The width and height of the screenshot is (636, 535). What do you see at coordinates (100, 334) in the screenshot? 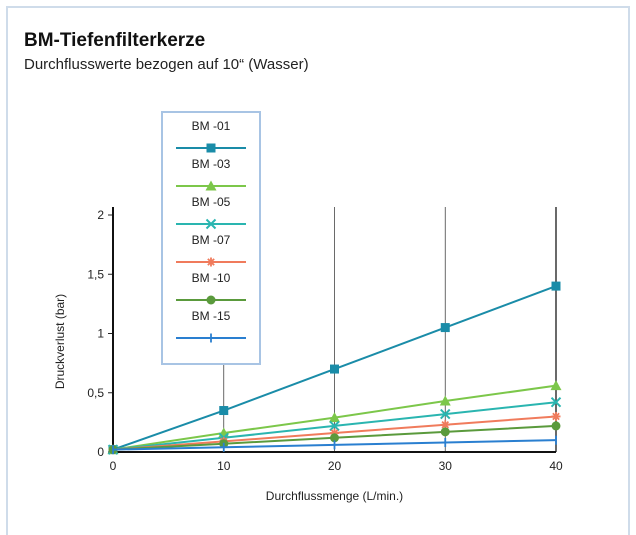
I see `y-tick-label: 1` at bounding box center [100, 334].